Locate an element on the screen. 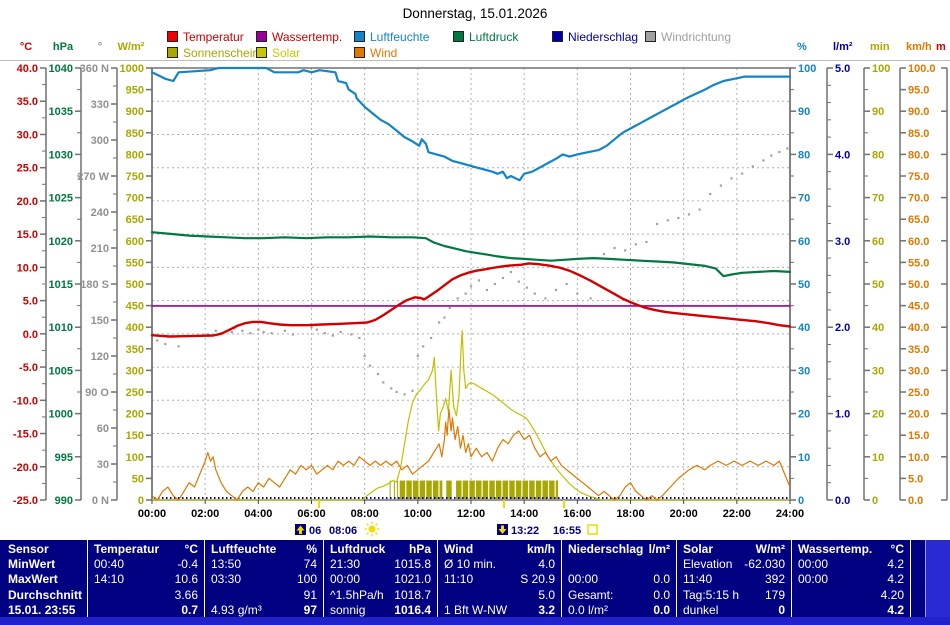  tick-label: 40.0 is located at coordinates (918, 328).